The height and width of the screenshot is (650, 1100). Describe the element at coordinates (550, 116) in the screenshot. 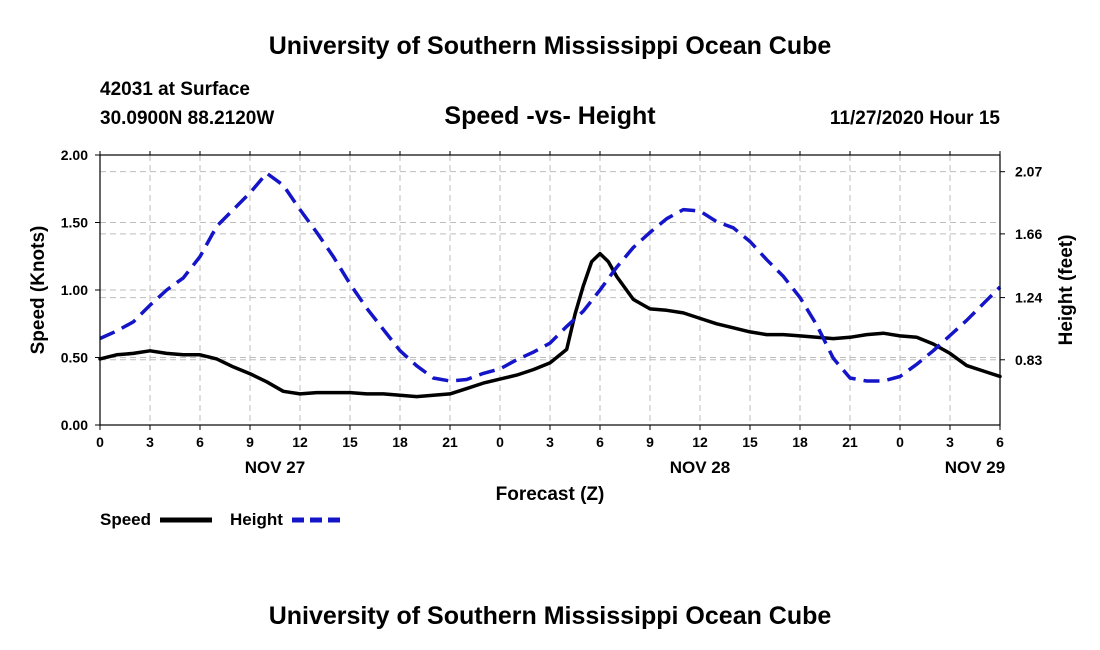

I see `chart-title: Speed -vs- Height` at that location.